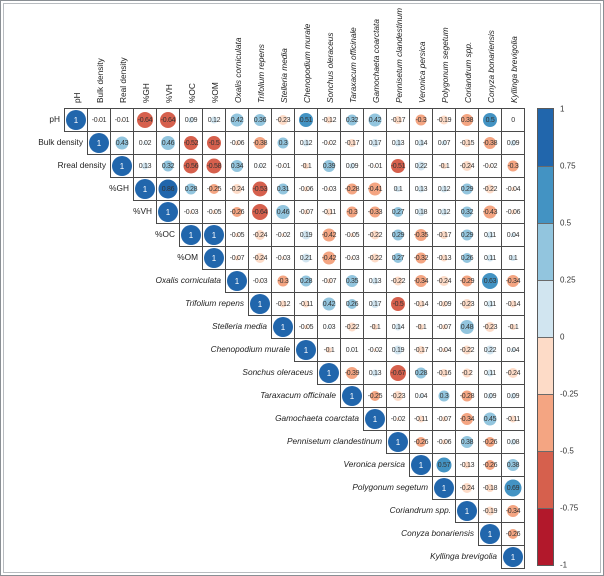 The image size is (604, 576). What do you see at coordinates (307, 63) in the screenshot?
I see `col-label: Chenopodium murale` at bounding box center [307, 63].